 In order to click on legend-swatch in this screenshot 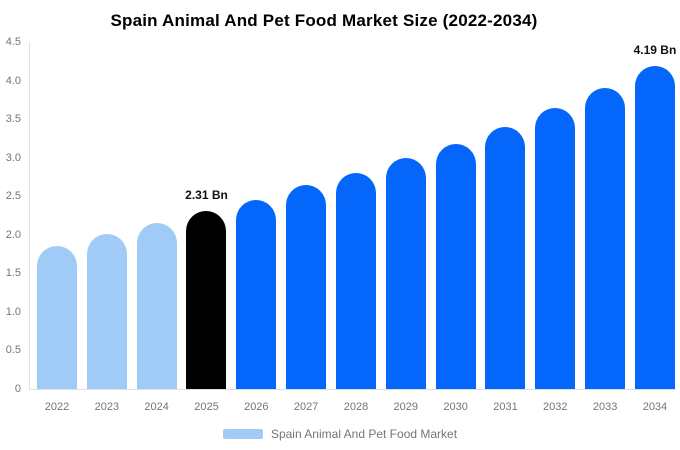, I will do `click(242, 434)`.